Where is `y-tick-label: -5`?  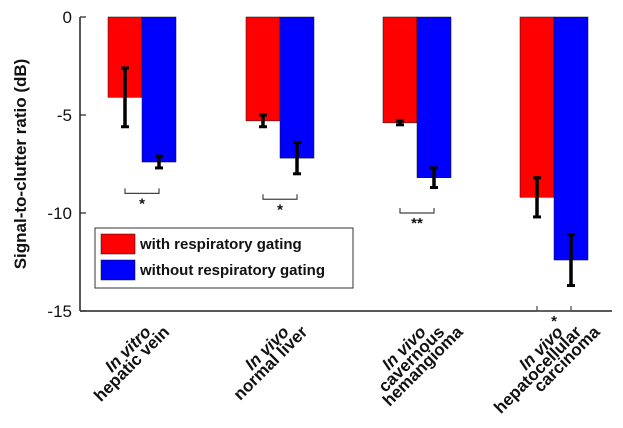
y-tick-label: -5 is located at coordinates (64, 115).